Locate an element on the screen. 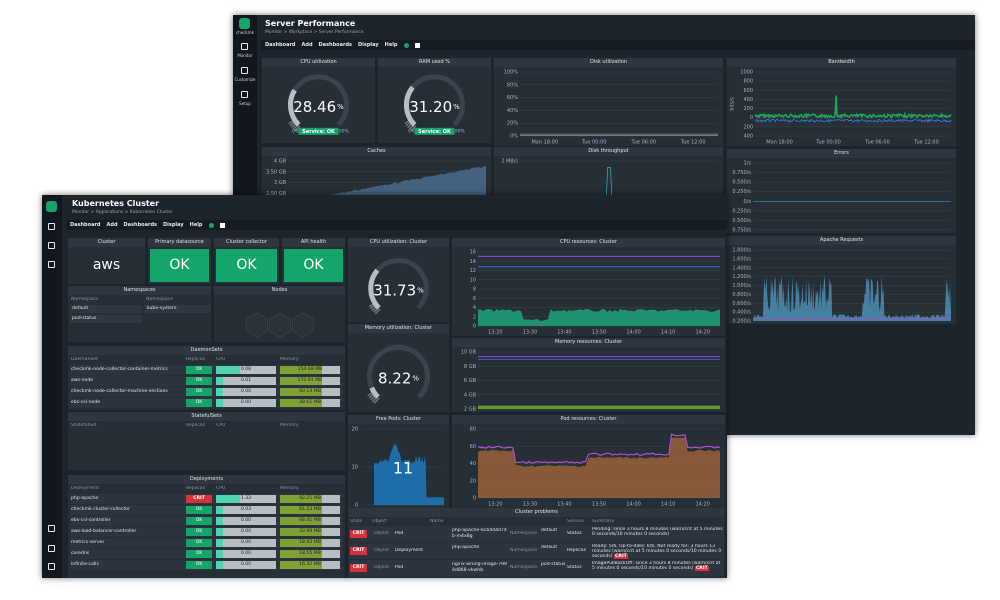  gauge-number: 31.20 is located at coordinates (430, 107).